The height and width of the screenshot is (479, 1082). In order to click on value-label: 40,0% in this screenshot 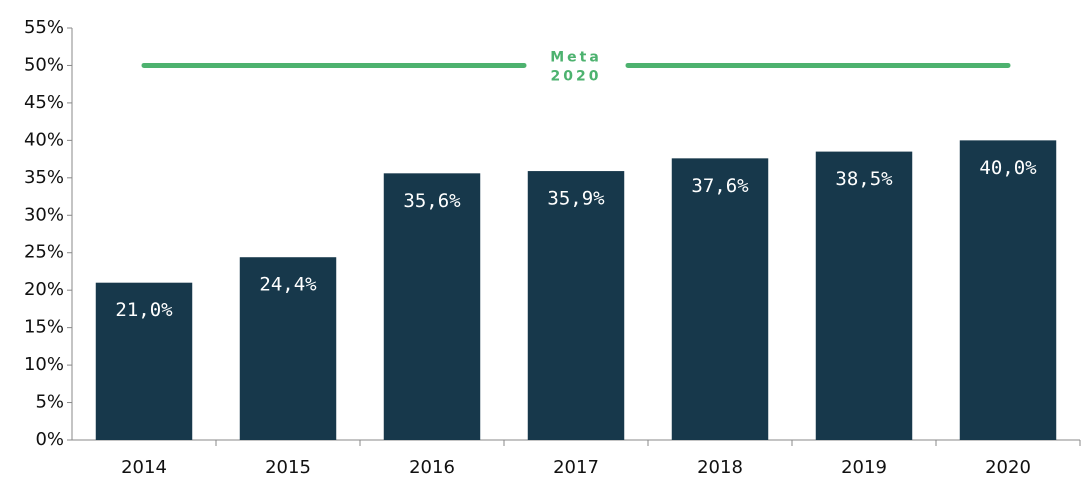, I will do `click(1008, 168)`.